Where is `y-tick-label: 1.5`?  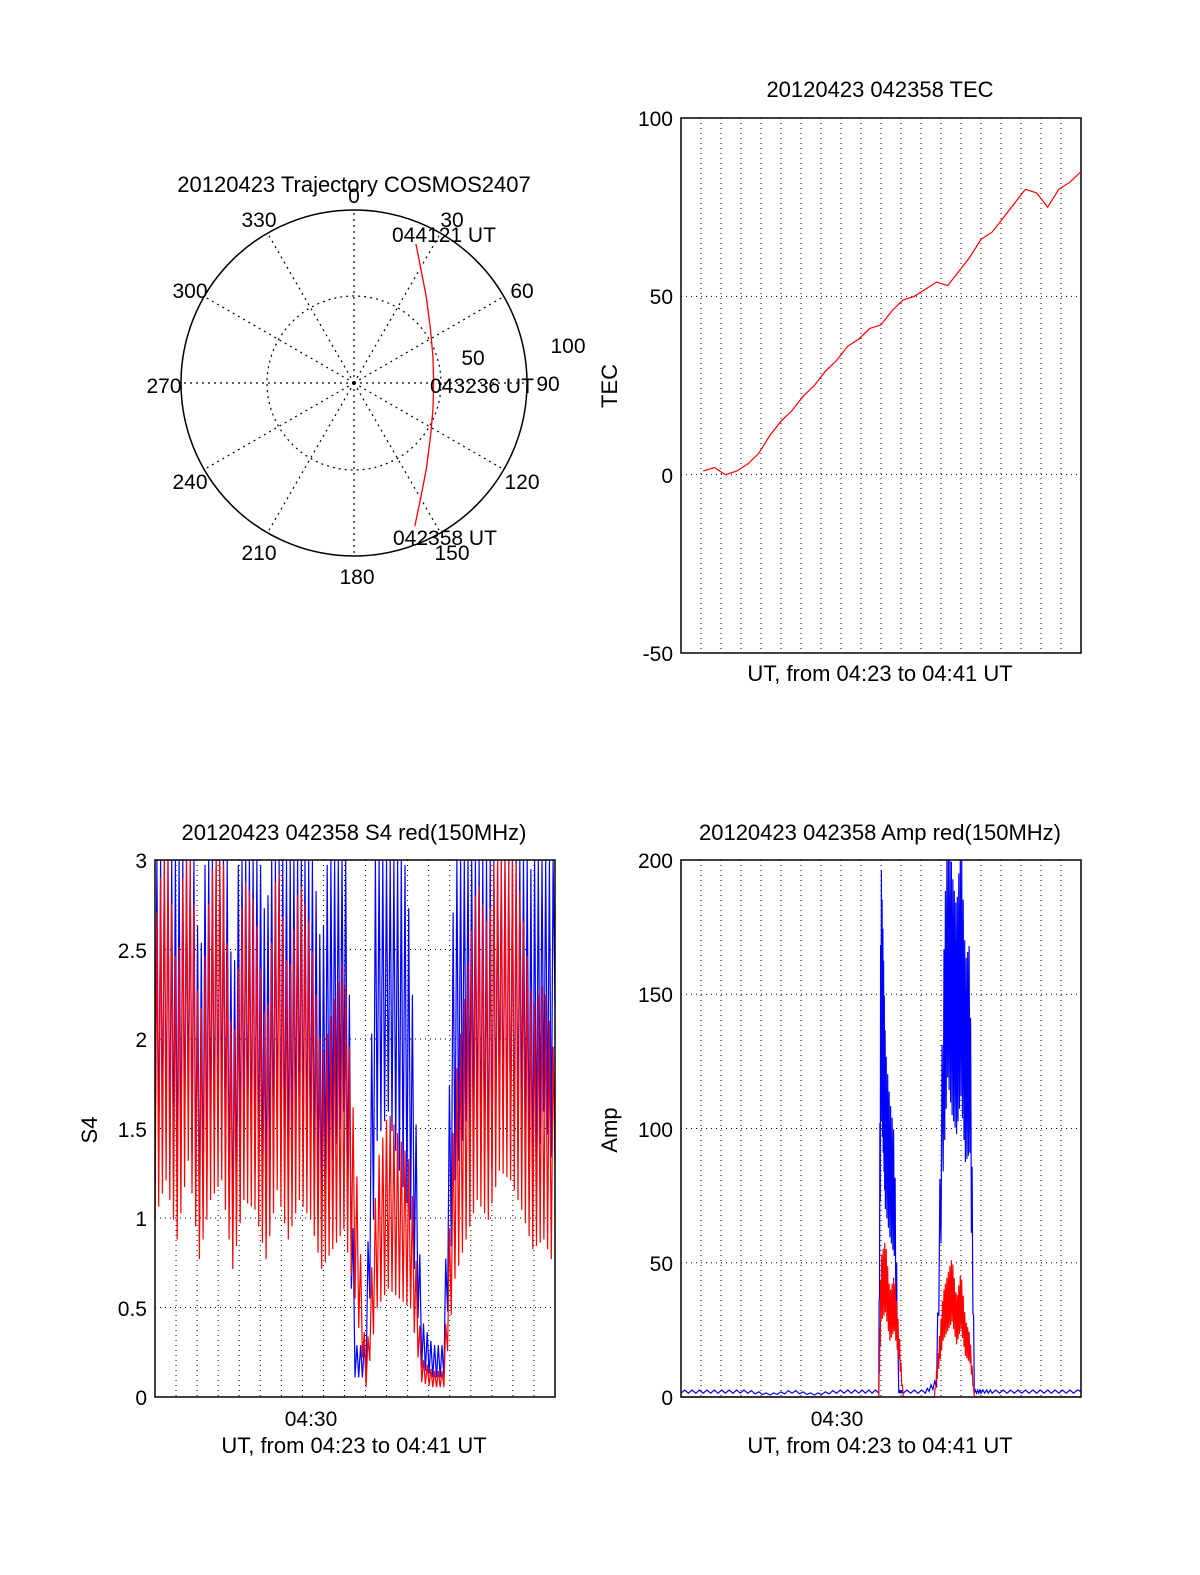
y-tick-label: 1.5 is located at coordinates (132, 1130).